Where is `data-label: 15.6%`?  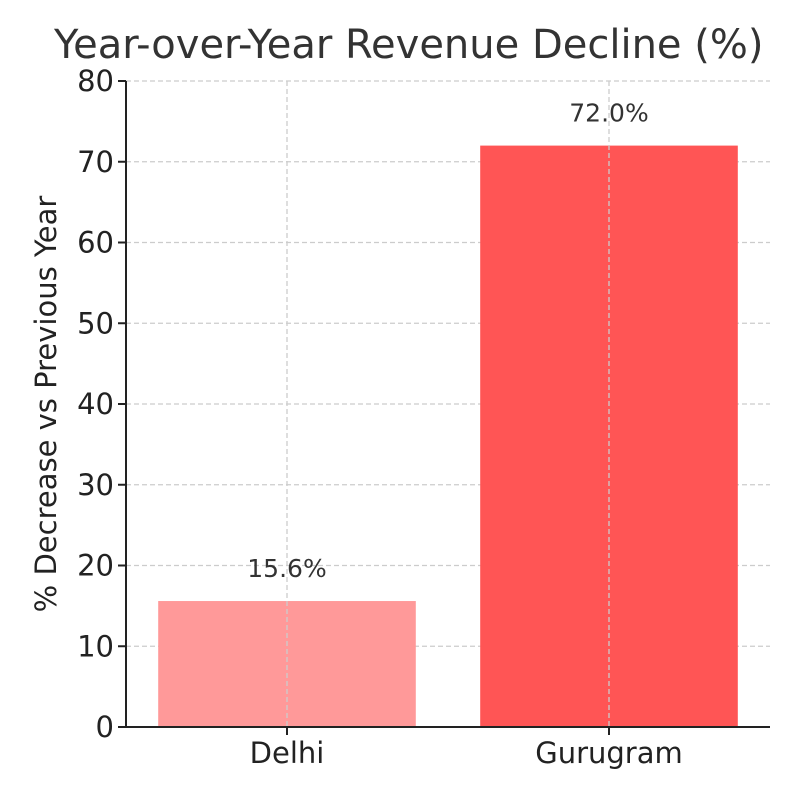 data-label: 15.6% is located at coordinates (286, 568).